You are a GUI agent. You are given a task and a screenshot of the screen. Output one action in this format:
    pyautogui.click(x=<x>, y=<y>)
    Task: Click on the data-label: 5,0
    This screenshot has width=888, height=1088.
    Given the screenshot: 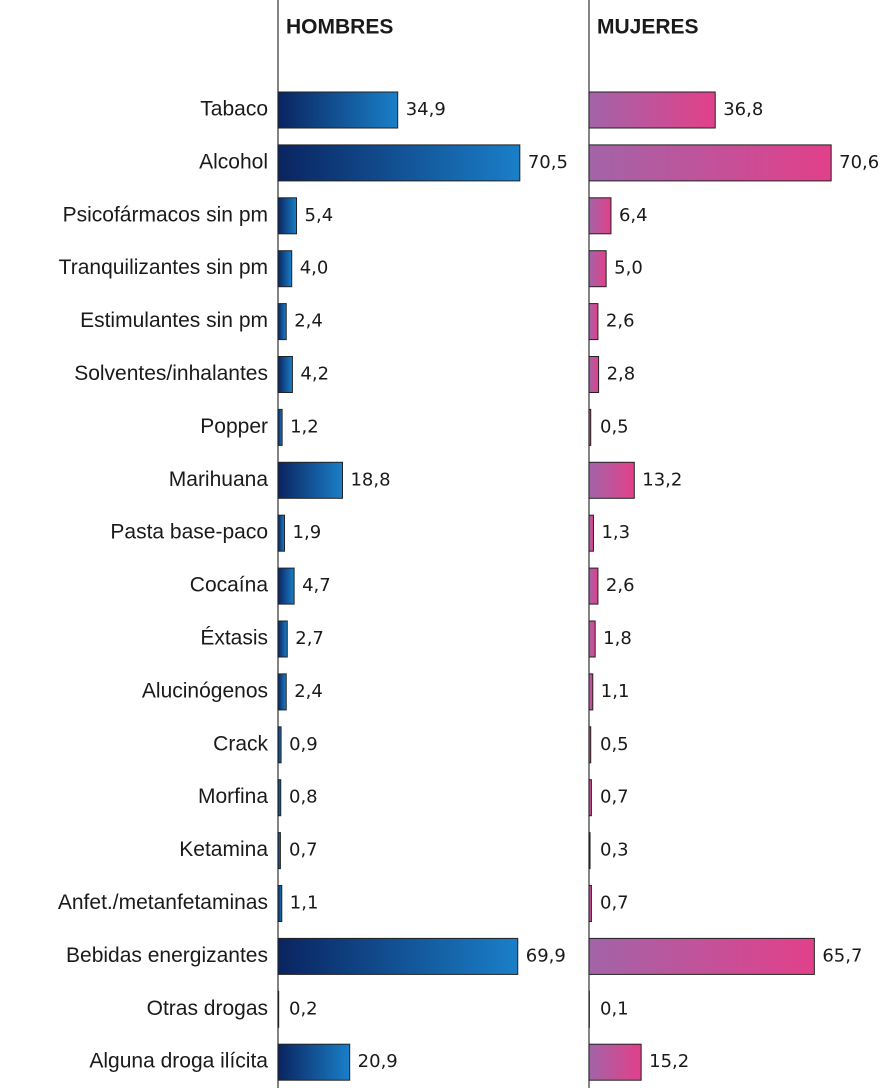 What is the action you would take?
    pyautogui.click(x=628, y=268)
    